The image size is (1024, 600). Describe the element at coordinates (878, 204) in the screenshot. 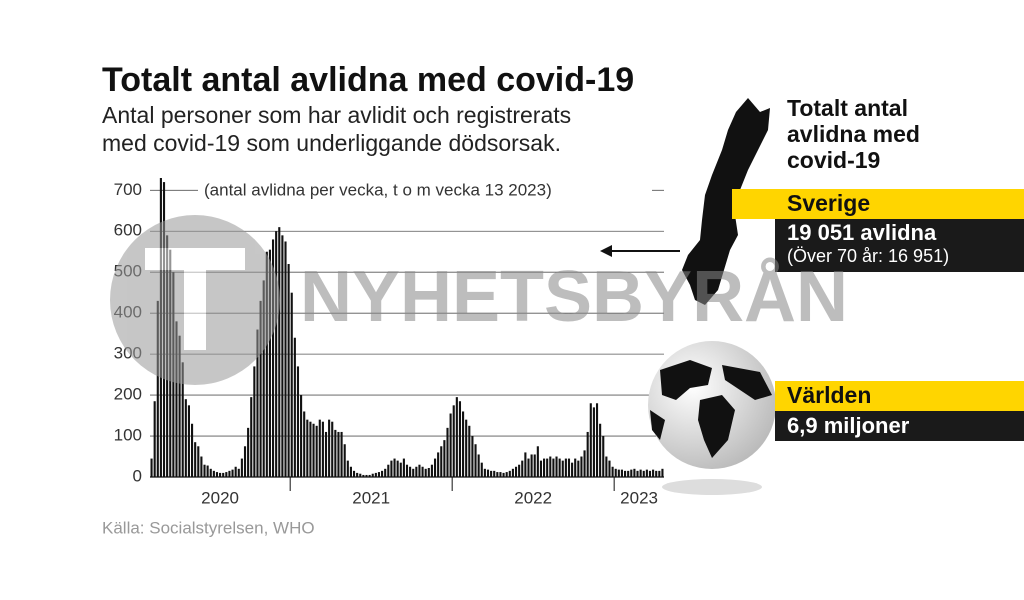

I see `sweden-label-box` at that location.